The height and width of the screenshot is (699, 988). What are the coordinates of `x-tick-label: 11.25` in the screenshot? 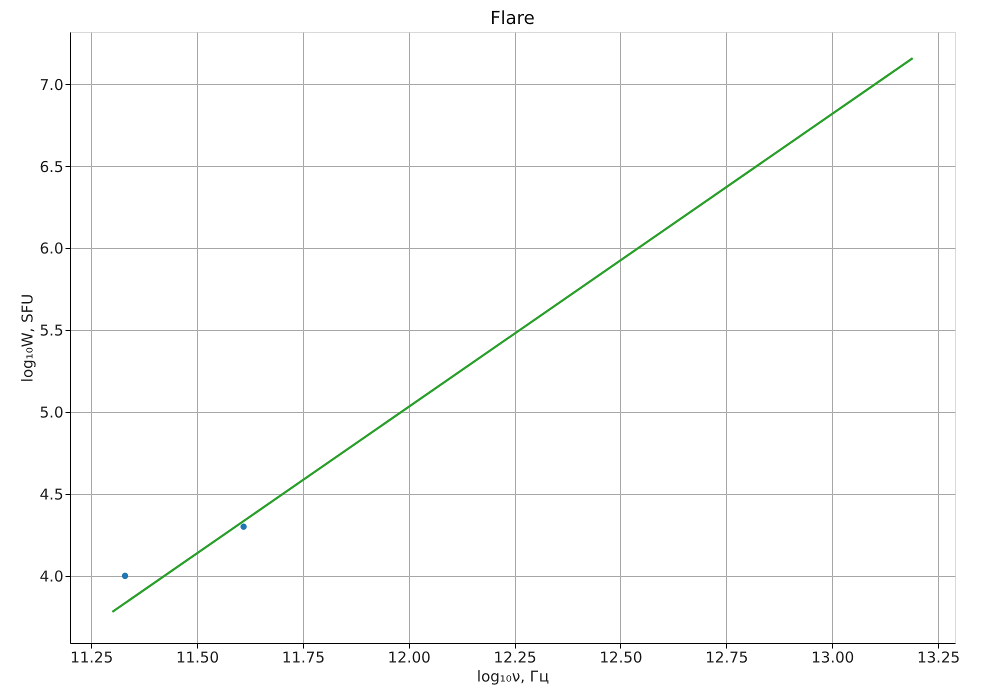 It's located at (92, 657).